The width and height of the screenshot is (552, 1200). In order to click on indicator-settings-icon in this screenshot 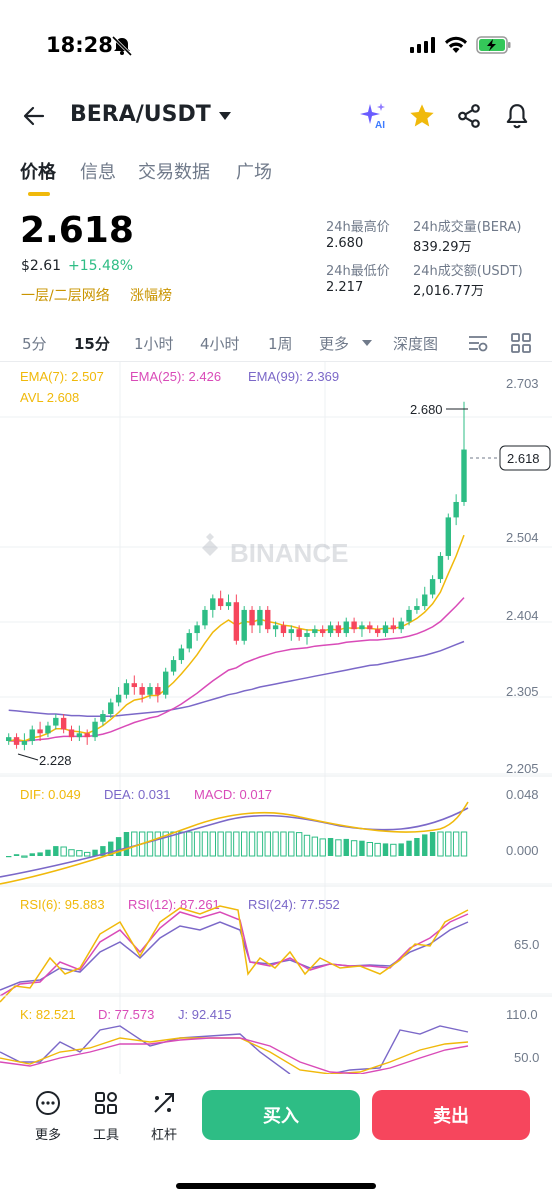, I will do `click(478, 343)`.